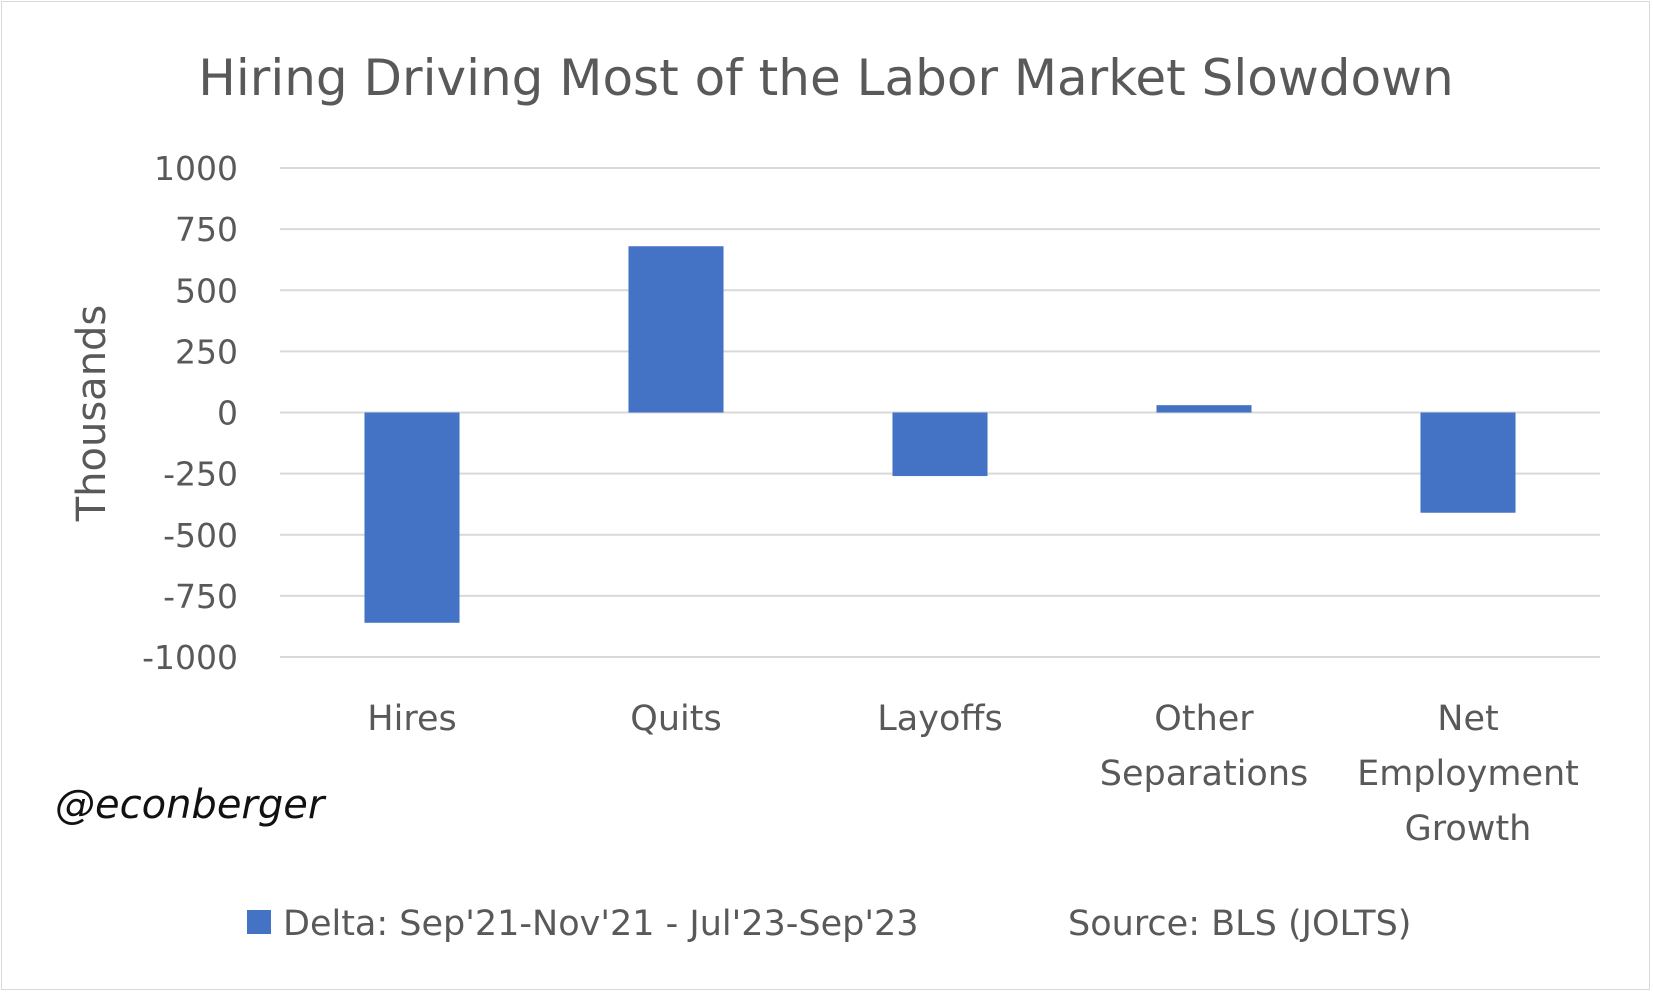 This screenshot has width=1653, height=993. Describe the element at coordinates (227, 413) in the screenshot. I see `y-tick-label: 0` at that location.